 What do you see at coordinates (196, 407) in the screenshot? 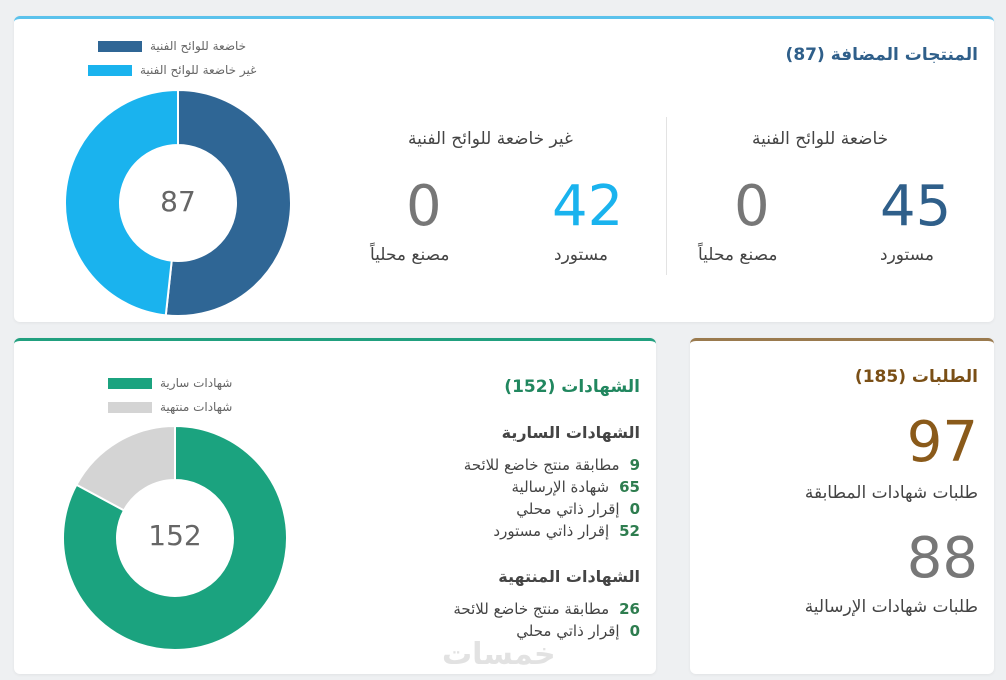
I see `legend-label: شهادات منتهية` at bounding box center [196, 407].